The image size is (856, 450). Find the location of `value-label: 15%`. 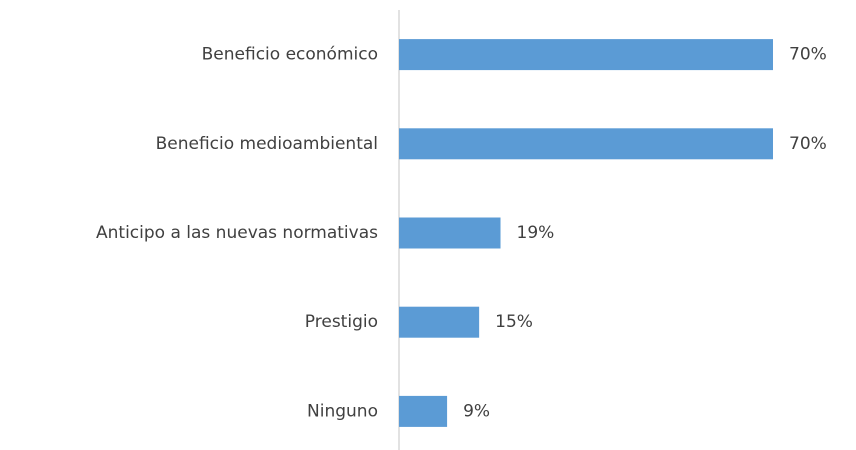

value-label: 15% is located at coordinates (514, 322).